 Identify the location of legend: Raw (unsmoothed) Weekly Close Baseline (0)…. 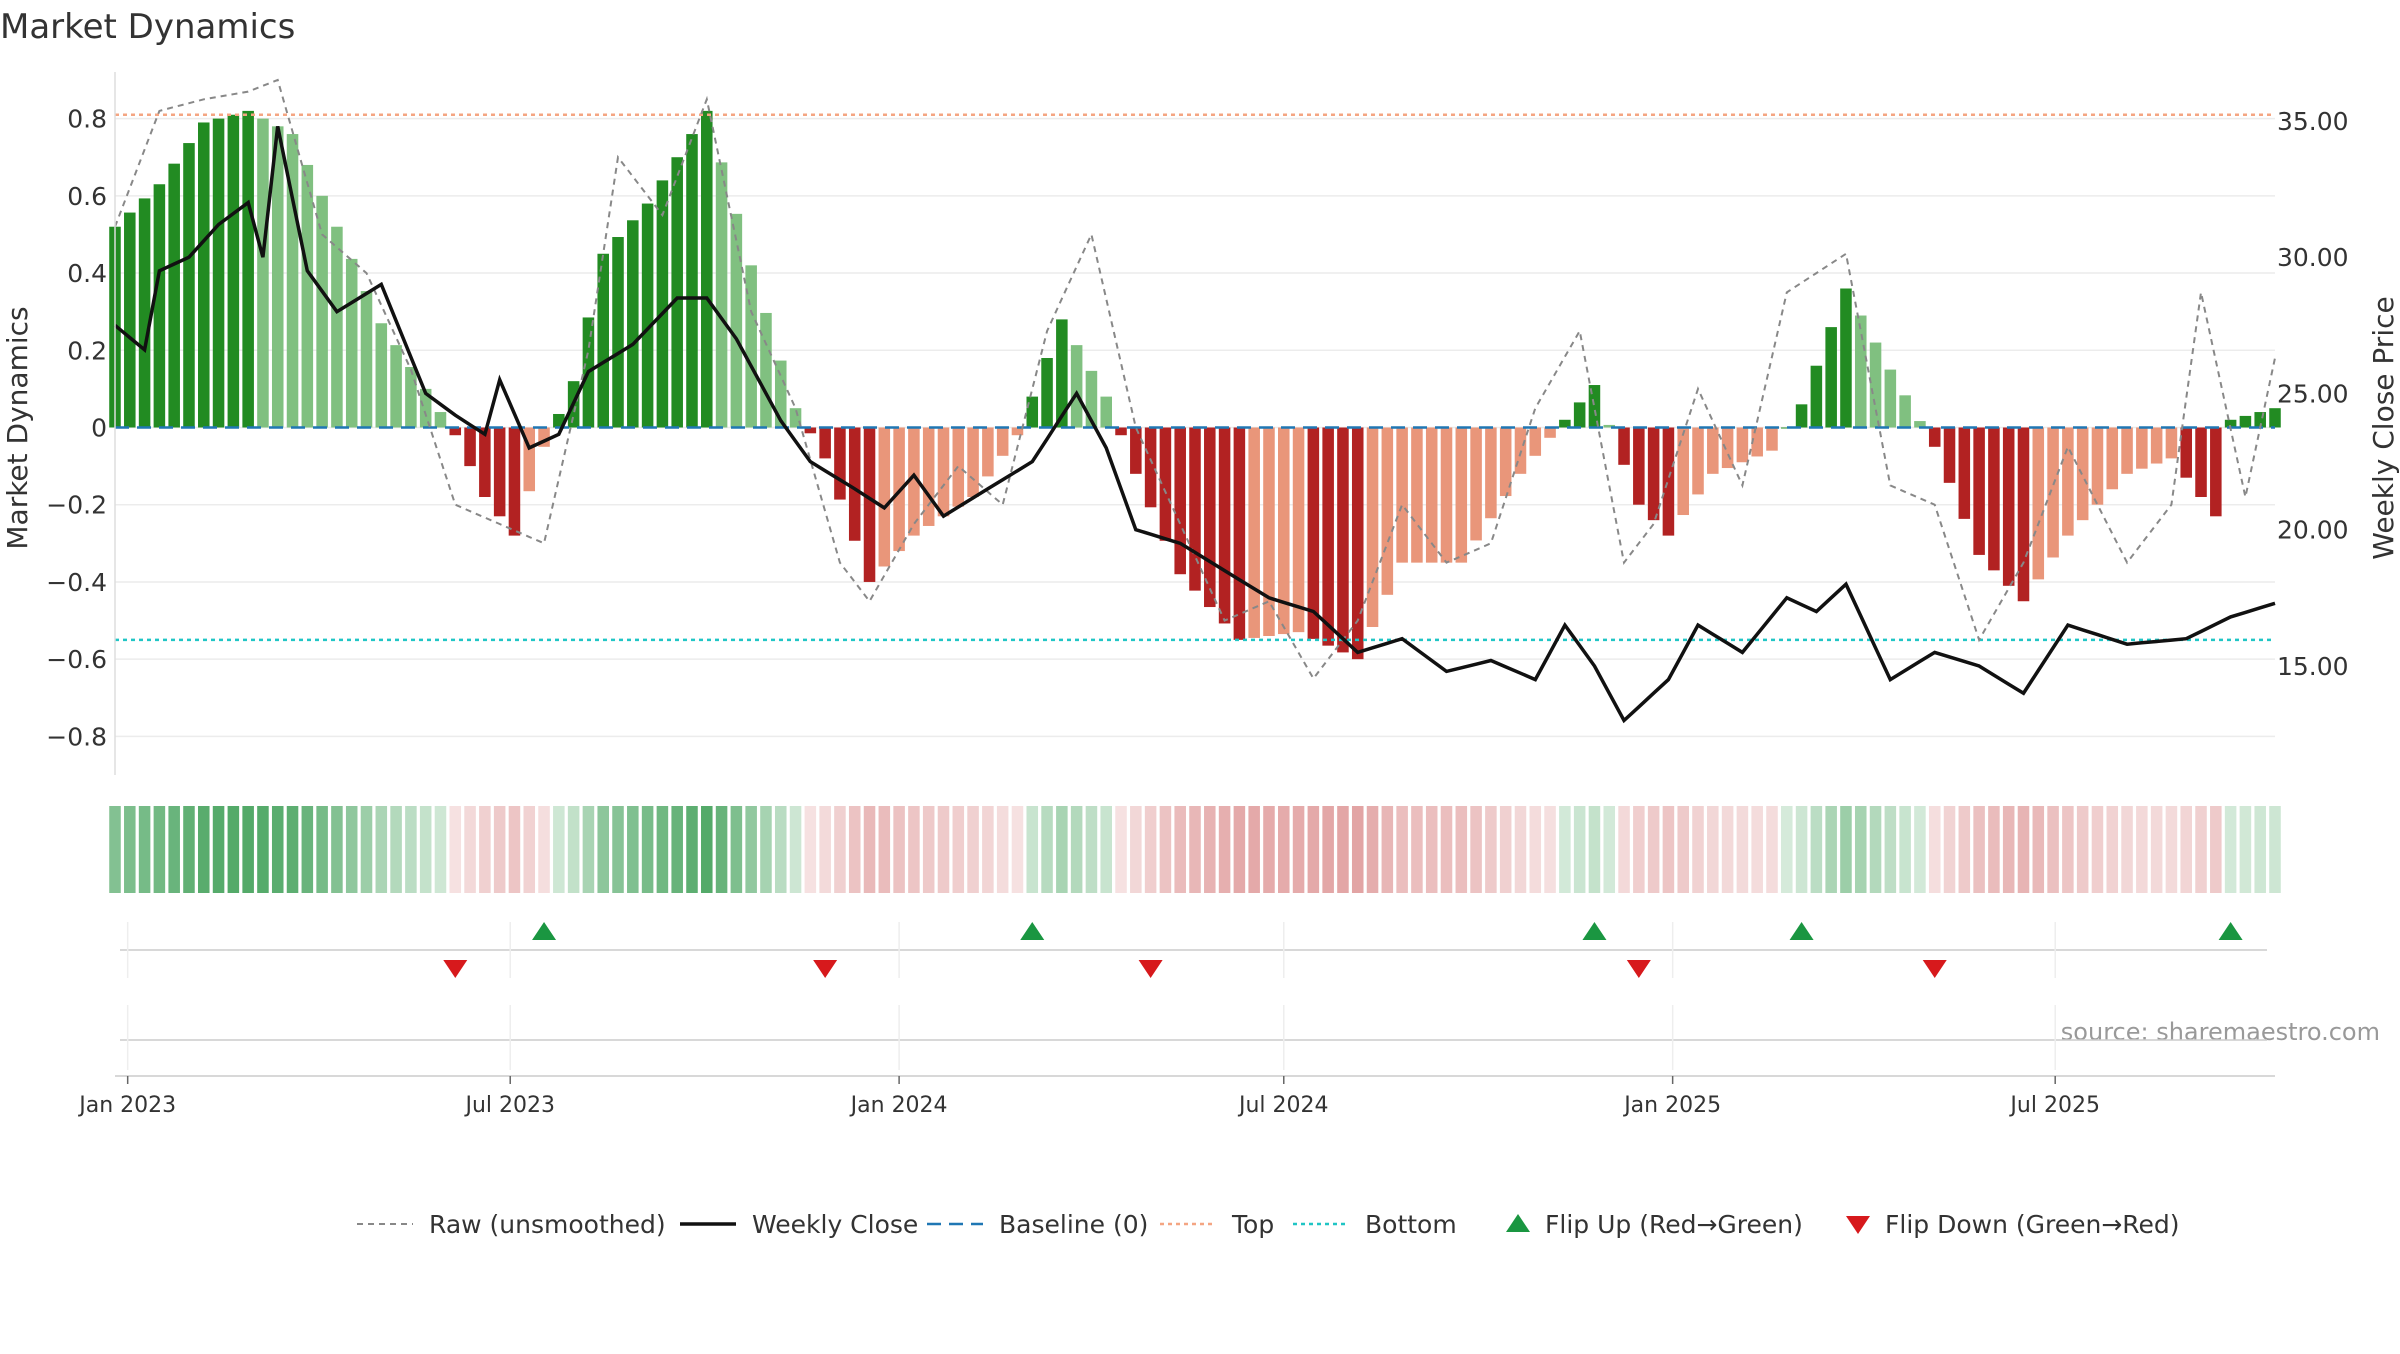
(1268, 1224).